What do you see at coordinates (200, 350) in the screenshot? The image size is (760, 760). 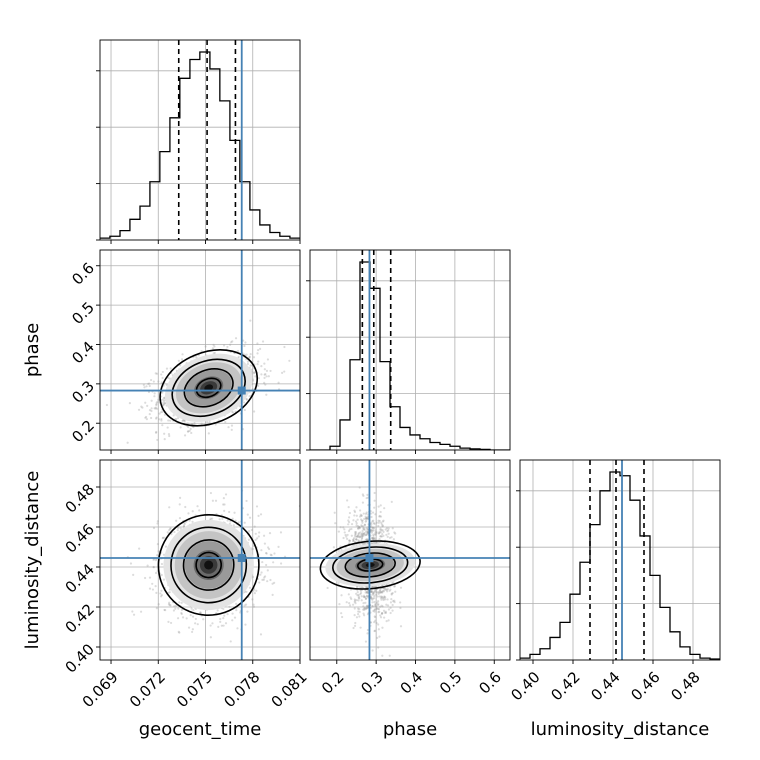 I see `density-panel-geocent_time-phase` at bounding box center [200, 350].